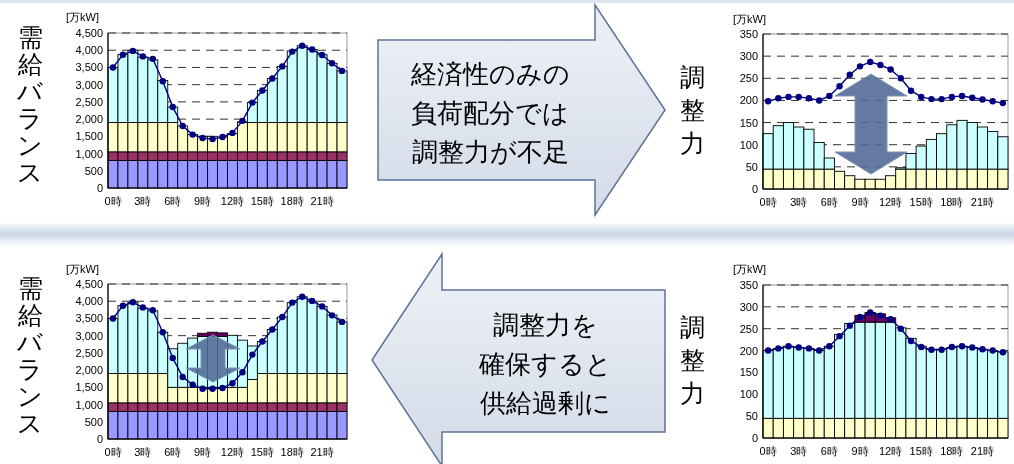  Describe the element at coordinates (489, 74) in the screenshot. I see `text: 経済性のみの` at that location.